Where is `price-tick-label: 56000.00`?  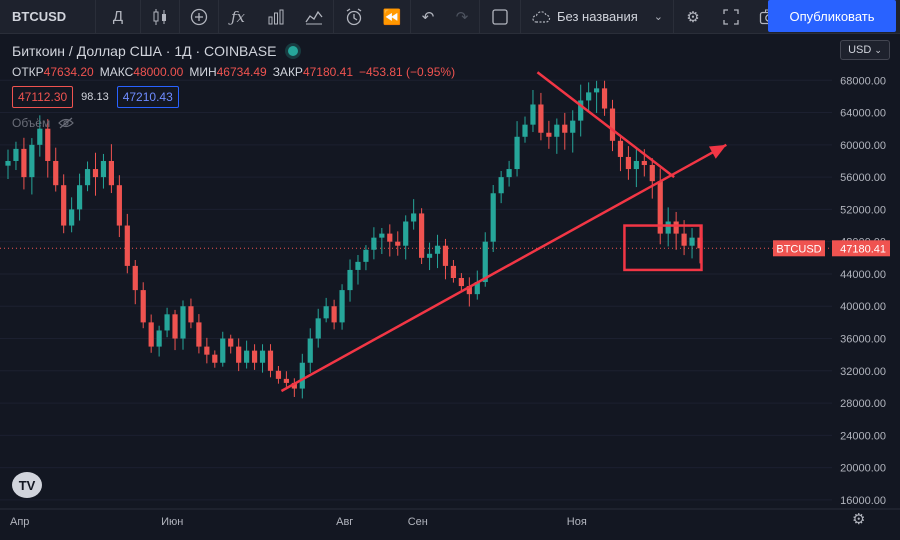 price-tick-label: 56000.00 is located at coordinates (863, 178).